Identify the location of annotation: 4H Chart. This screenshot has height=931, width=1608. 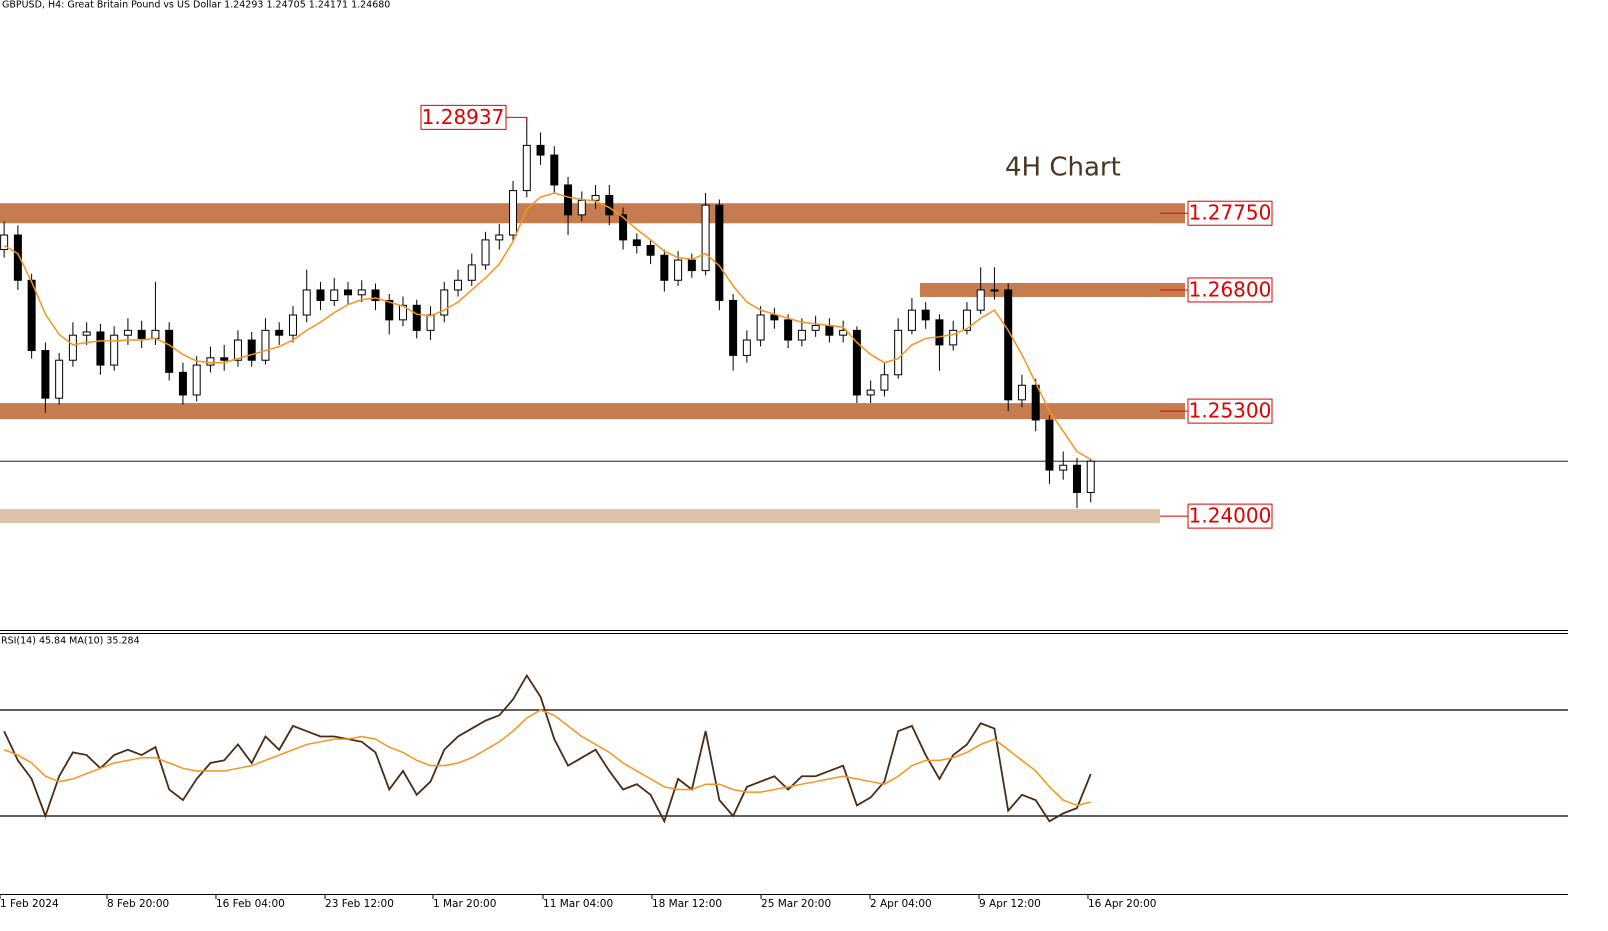
(1063, 168).